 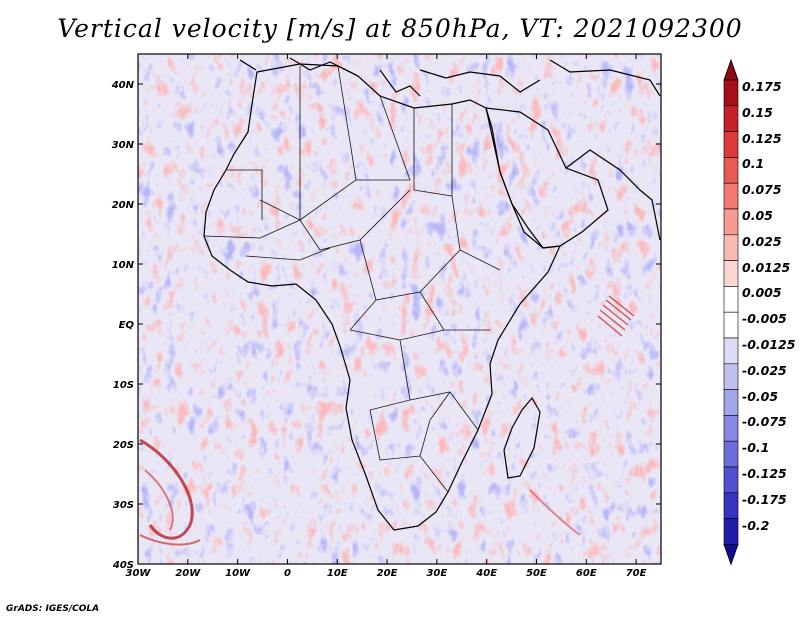 I want to click on colorbar-bottom-arrow, so click(x=731, y=555).